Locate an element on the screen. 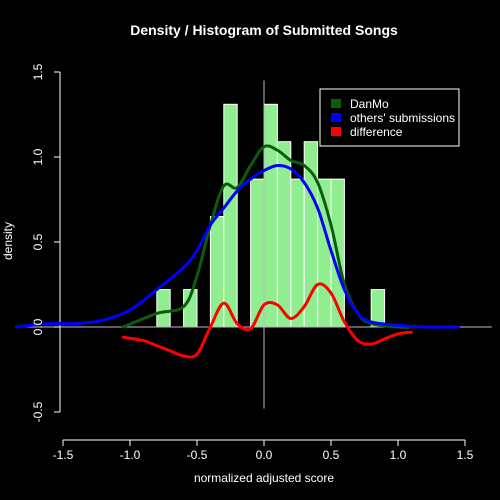 This screenshot has height=500, width=500. legend-label-difference: difference is located at coordinates (376, 132).